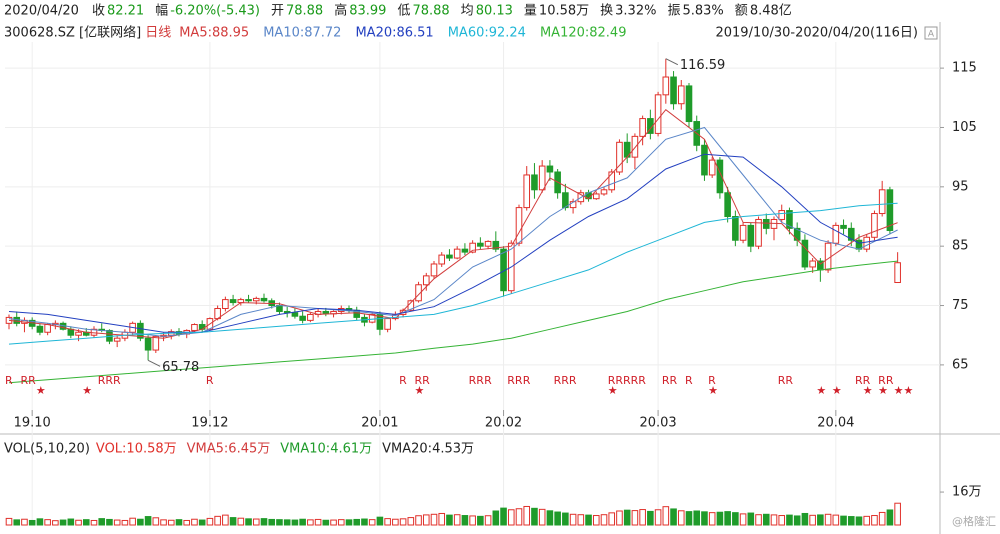 This screenshot has width=1000, height=534. I want to click on header-label: 开, so click(277, 11).